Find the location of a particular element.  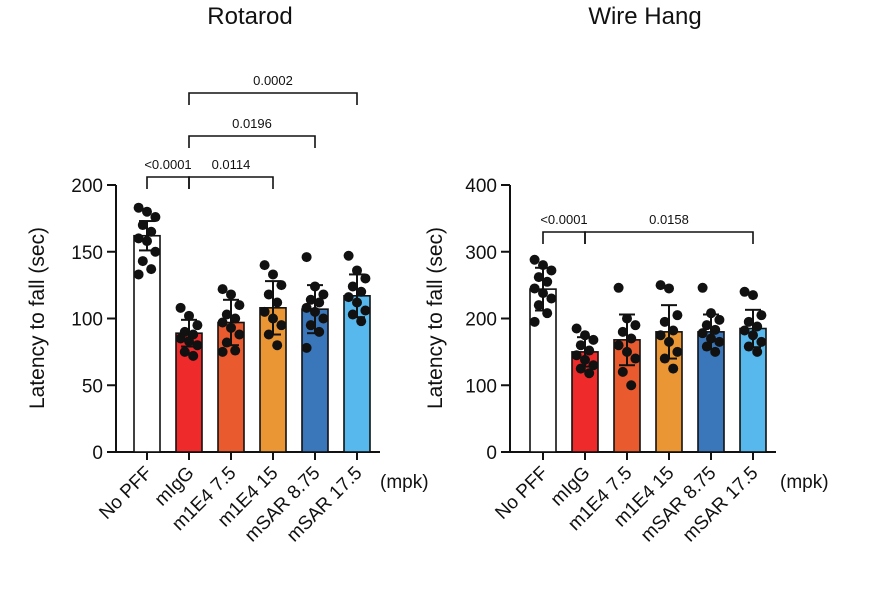

p-value-label: 0.0158 is located at coordinates (669, 219).